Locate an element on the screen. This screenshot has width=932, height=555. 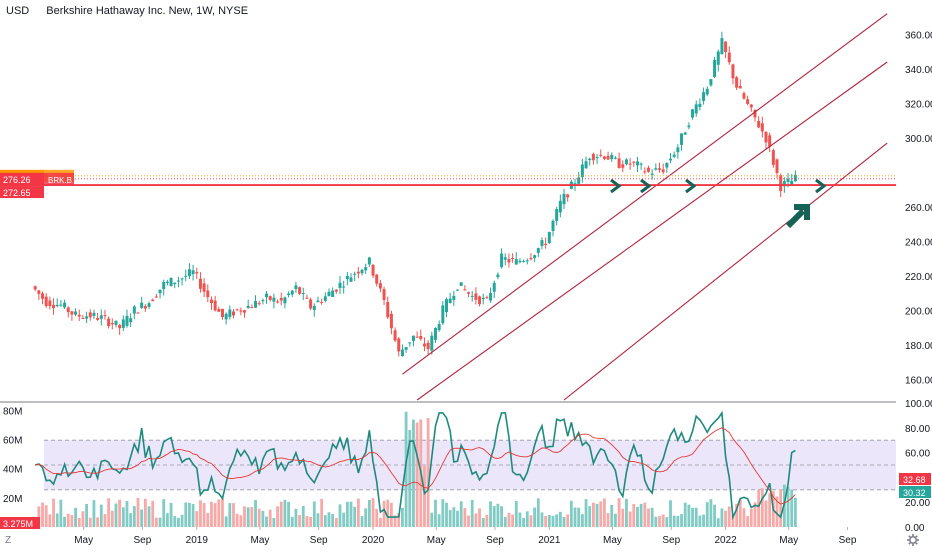
rsi-green-value: 30.32 is located at coordinates (914, 493).